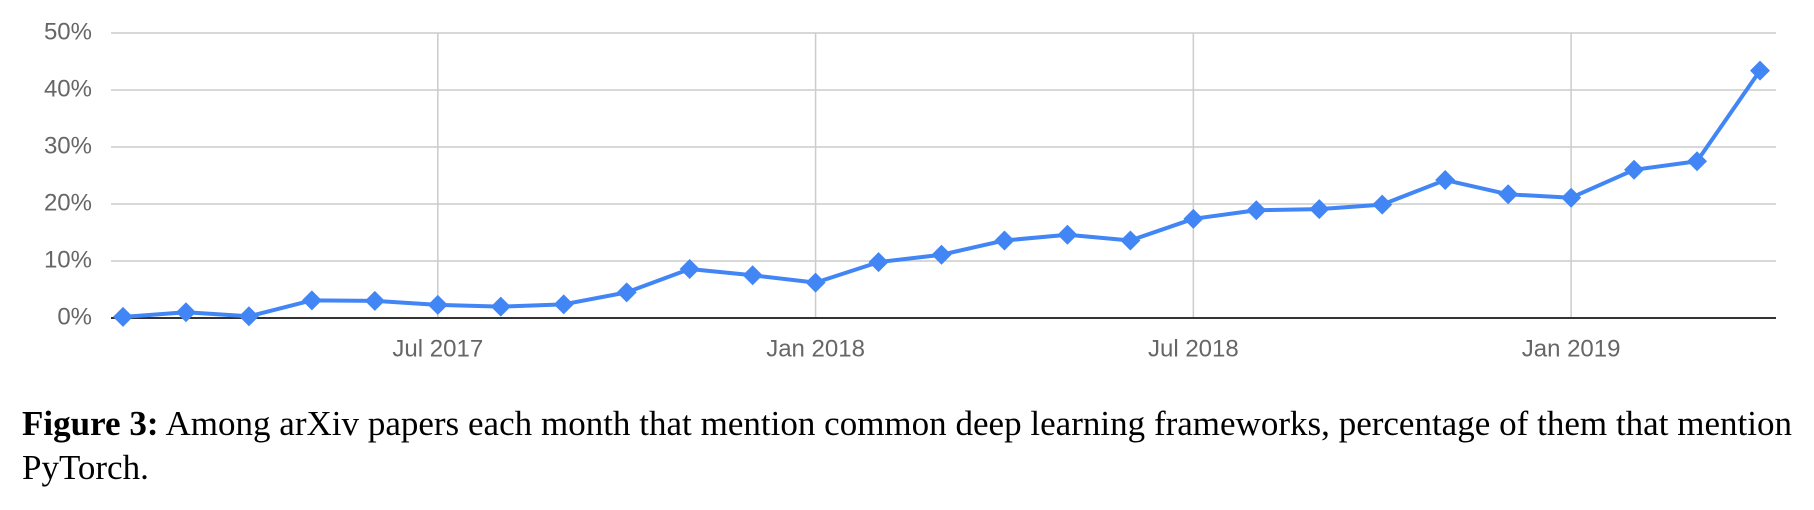  What do you see at coordinates (1193, 348) in the screenshot?
I see `x-tick-label: Jul 2018` at bounding box center [1193, 348].